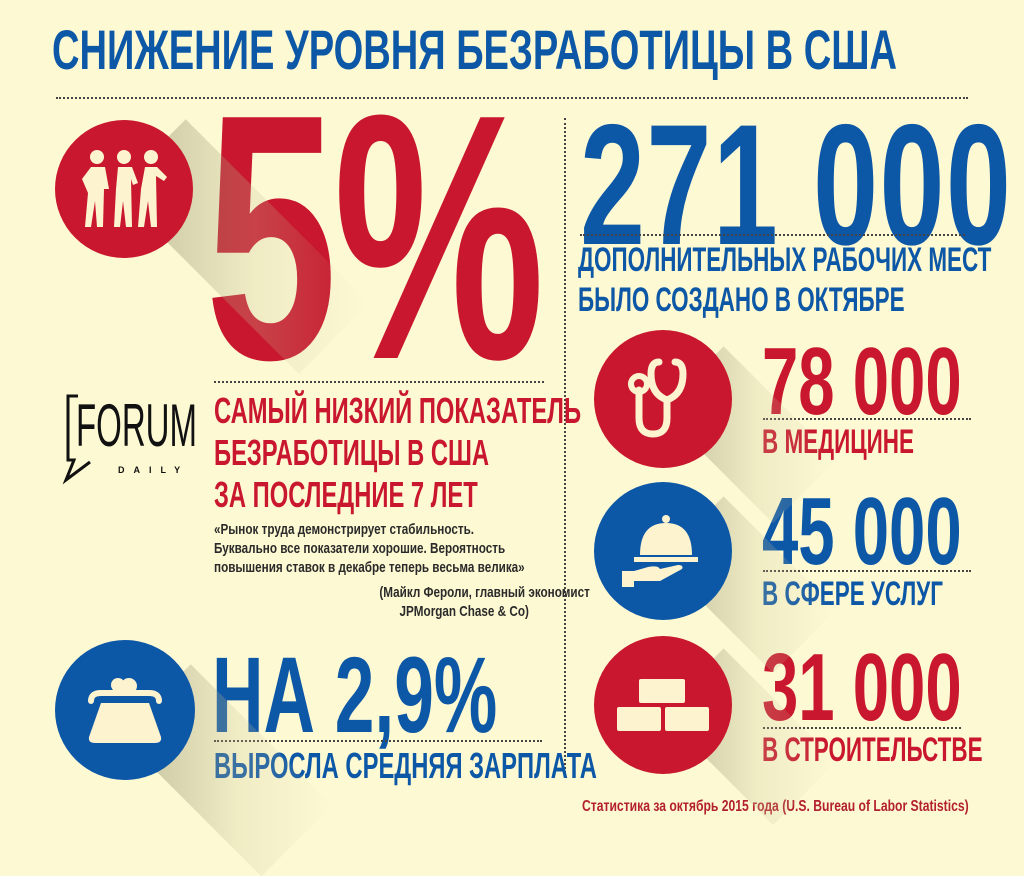 The height and width of the screenshot is (876, 1024). Describe the element at coordinates (862, 687) in the screenshot. I see `sector-value: 31 000` at that location.